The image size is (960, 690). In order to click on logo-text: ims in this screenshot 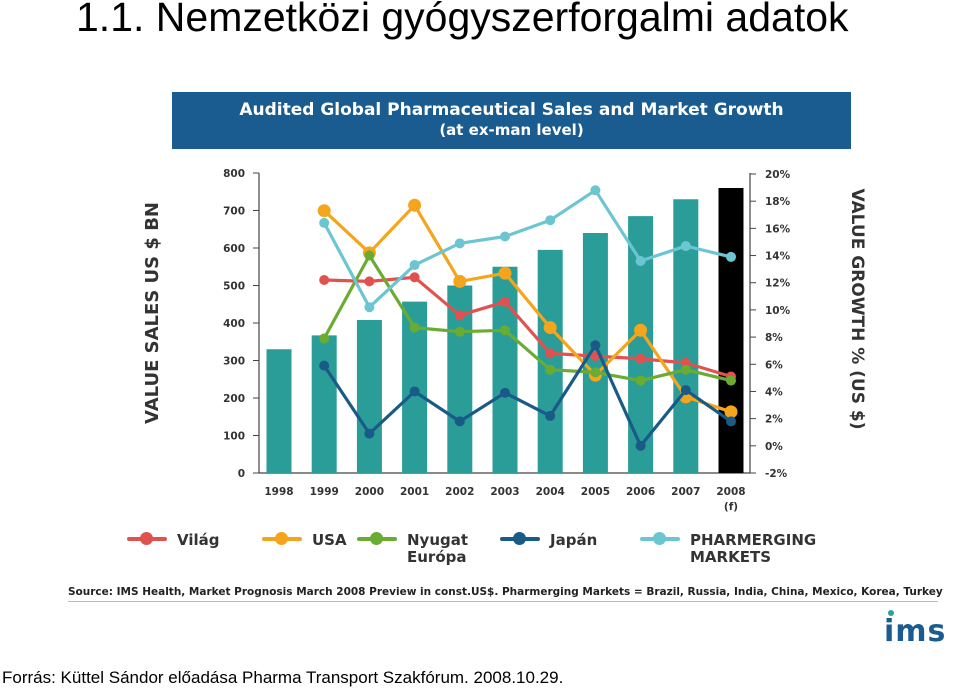, I will do `click(915, 631)`.